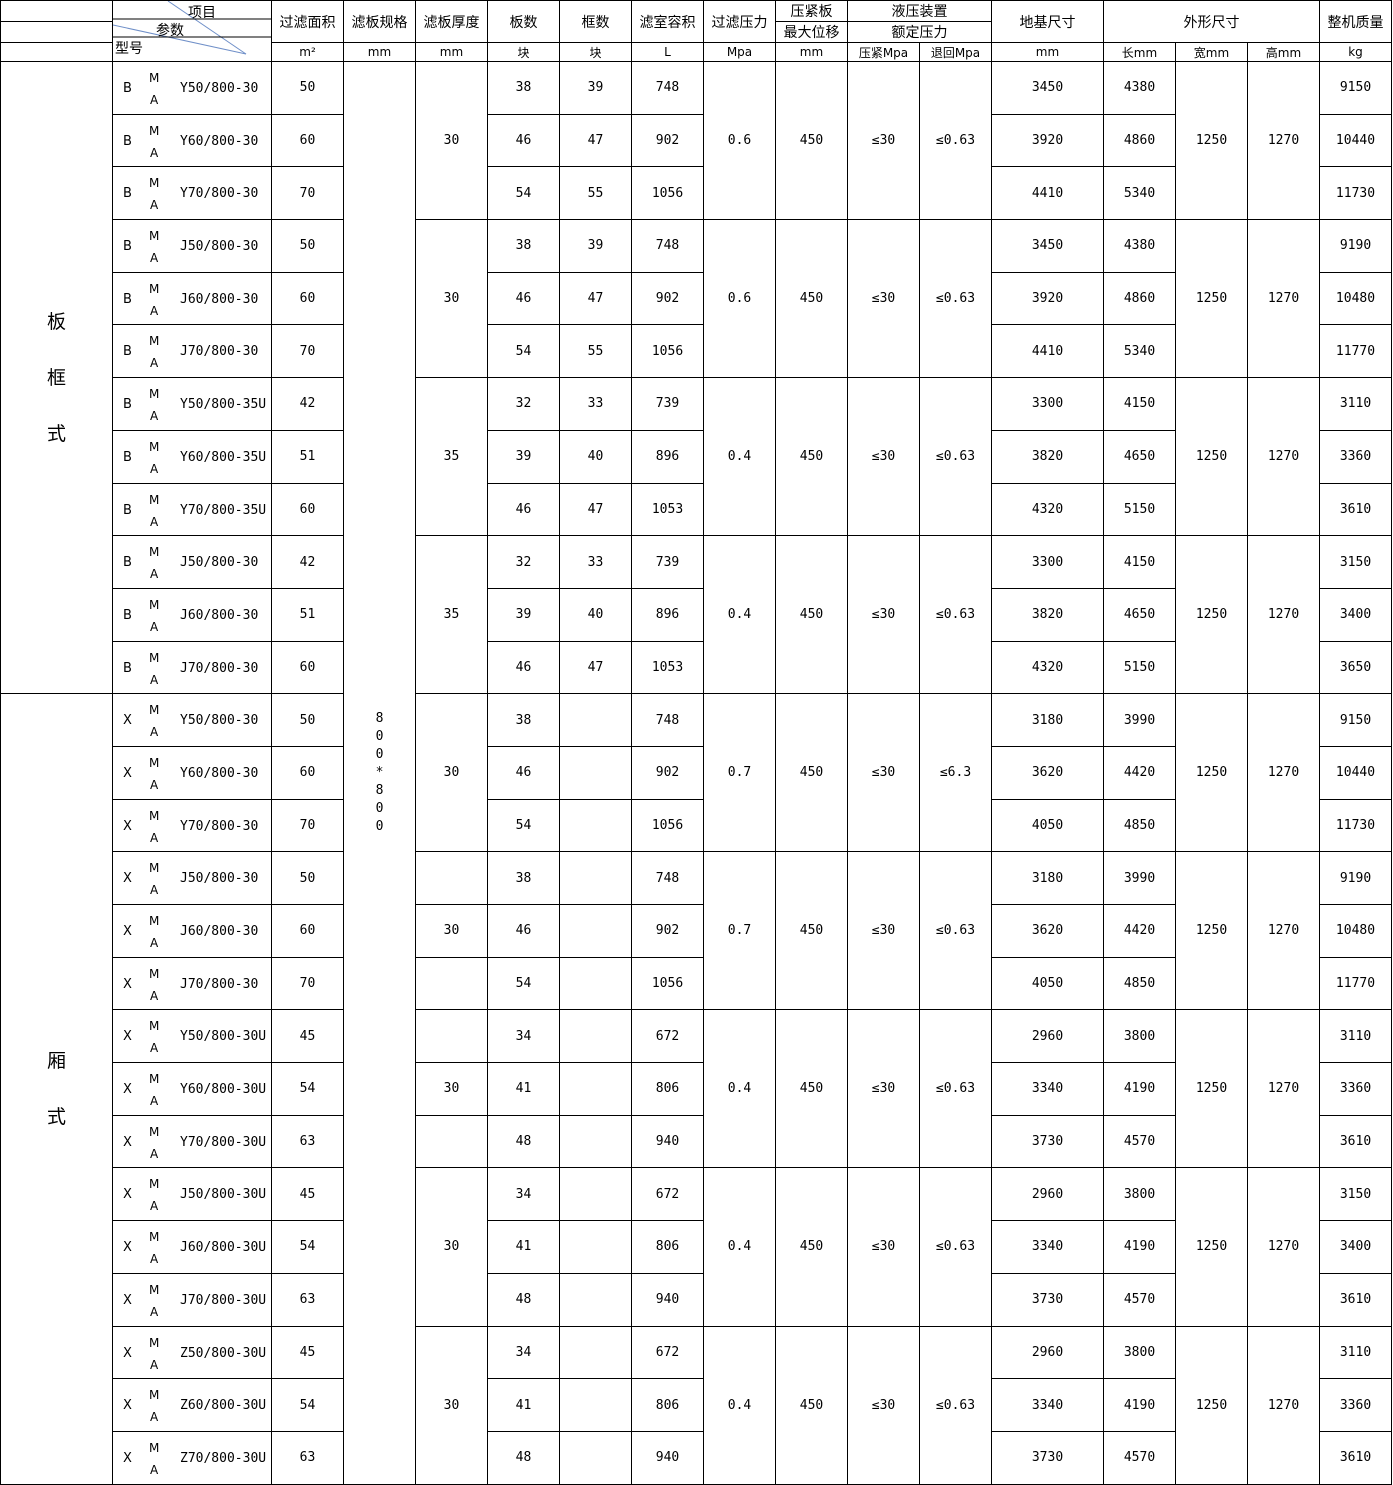 The image size is (1393, 1485). Describe the element at coordinates (192, 1089) in the screenshot. I see `model-cell: X M A Y60/800-30U` at that location.